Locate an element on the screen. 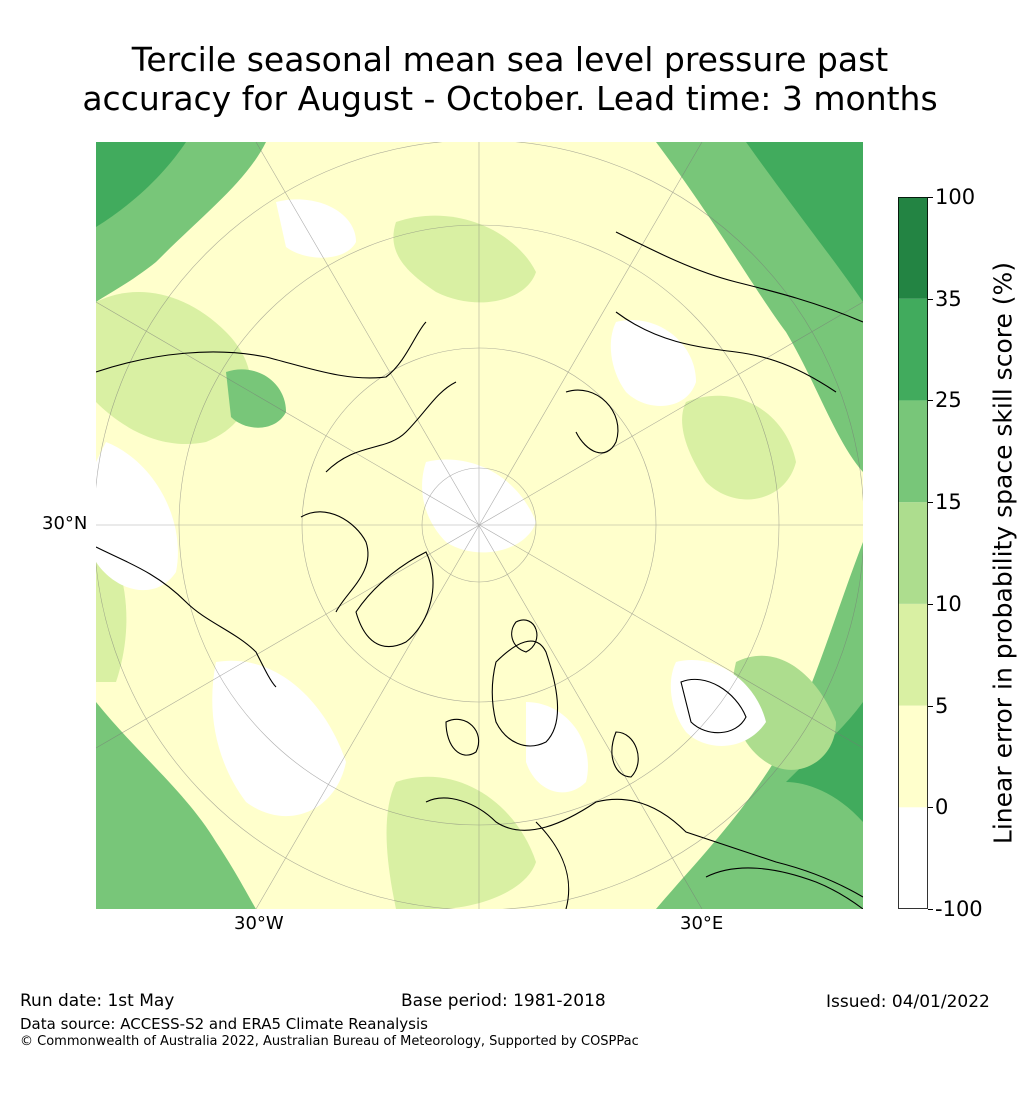 The width and height of the screenshot is (1020, 1095). base-period: Base period: 1981-2018 is located at coordinates (503, 1001).